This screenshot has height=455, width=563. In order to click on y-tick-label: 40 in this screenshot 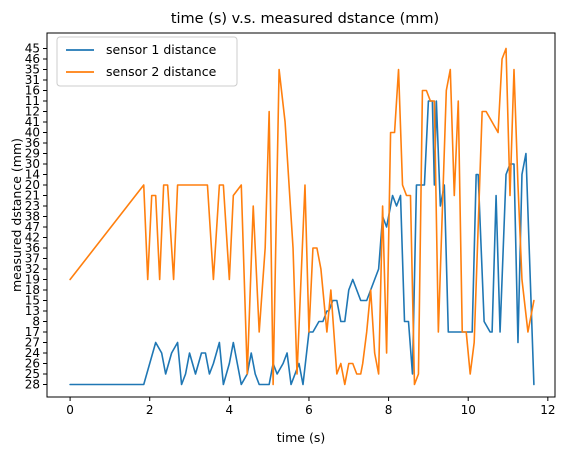, I will do `click(32, 133)`.